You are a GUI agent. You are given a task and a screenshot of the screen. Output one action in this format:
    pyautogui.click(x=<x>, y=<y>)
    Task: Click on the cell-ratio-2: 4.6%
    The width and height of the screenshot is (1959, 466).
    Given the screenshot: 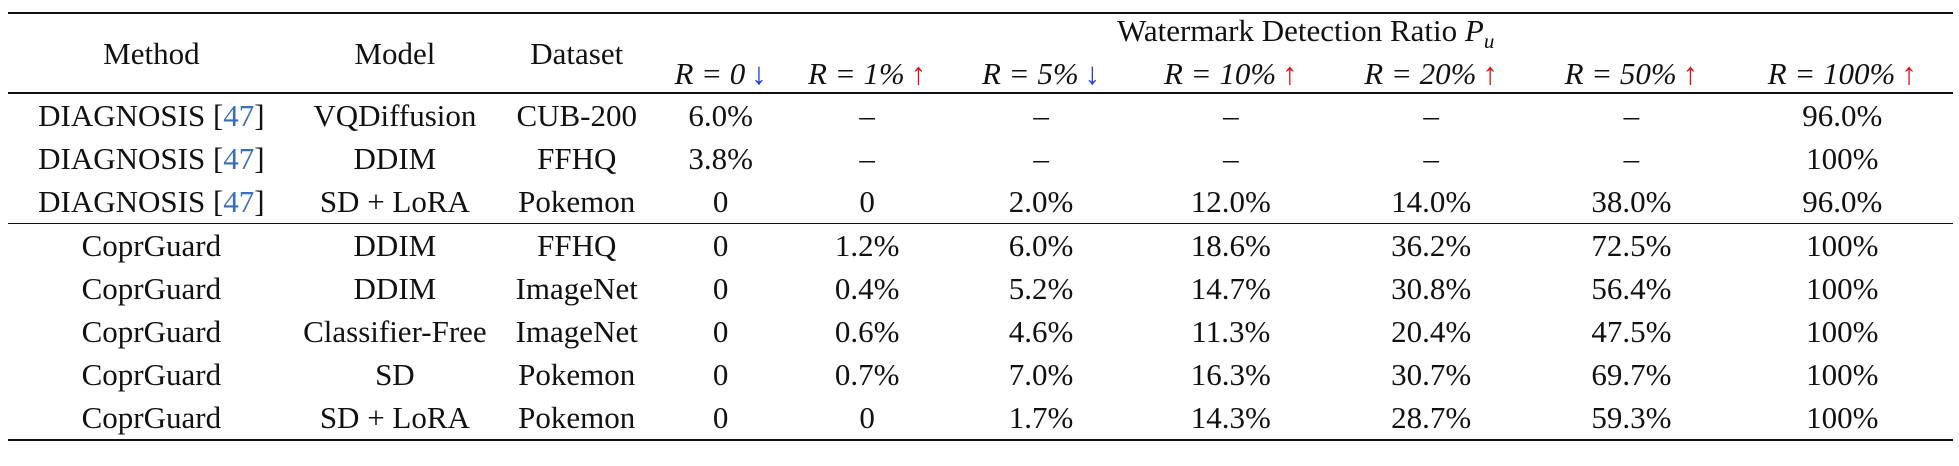 What is the action you would take?
    pyautogui.click(x=1041, y=331)
    